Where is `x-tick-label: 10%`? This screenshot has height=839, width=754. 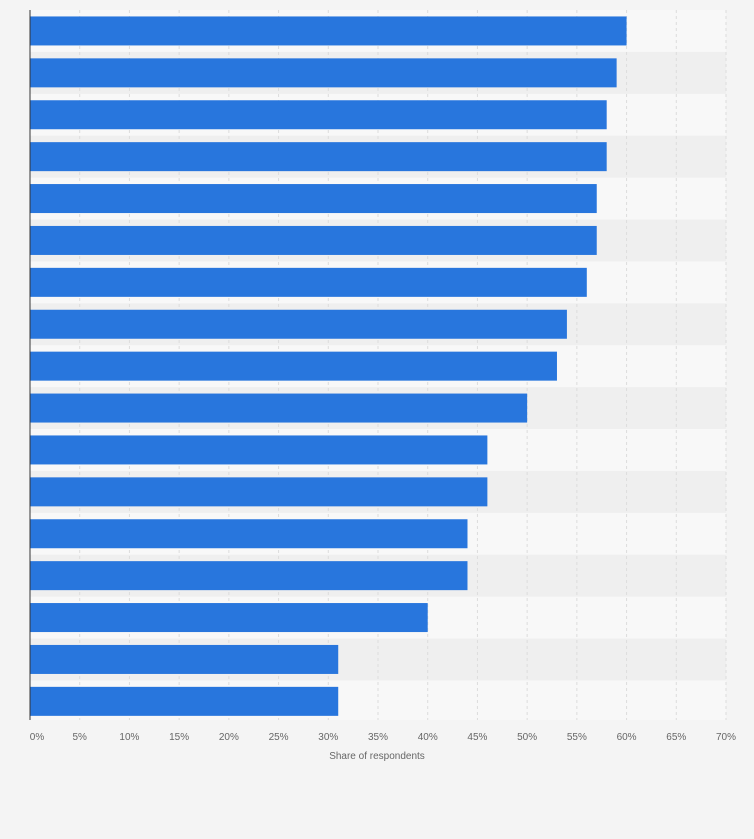
x-tick-label: 10% is located at coordinates (129, 737).